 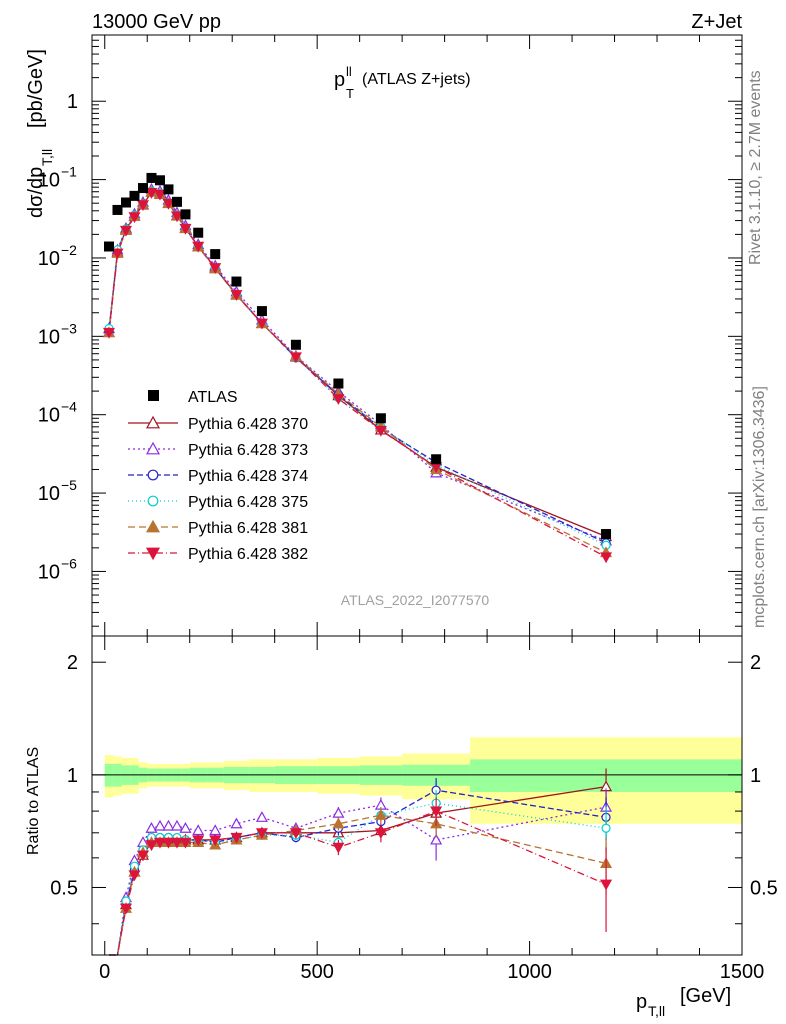 What do you see at coordinates (33, 801) in the screenshot?
I see `y-axis-label-ratio: Ratio to ATLAS` at bounding box center [33, 801].